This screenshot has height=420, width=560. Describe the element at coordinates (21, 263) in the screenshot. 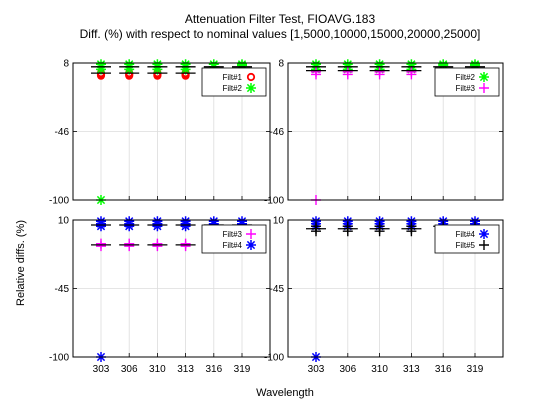

I see `y-axis-label: Relative diffs. (%)` at that location.